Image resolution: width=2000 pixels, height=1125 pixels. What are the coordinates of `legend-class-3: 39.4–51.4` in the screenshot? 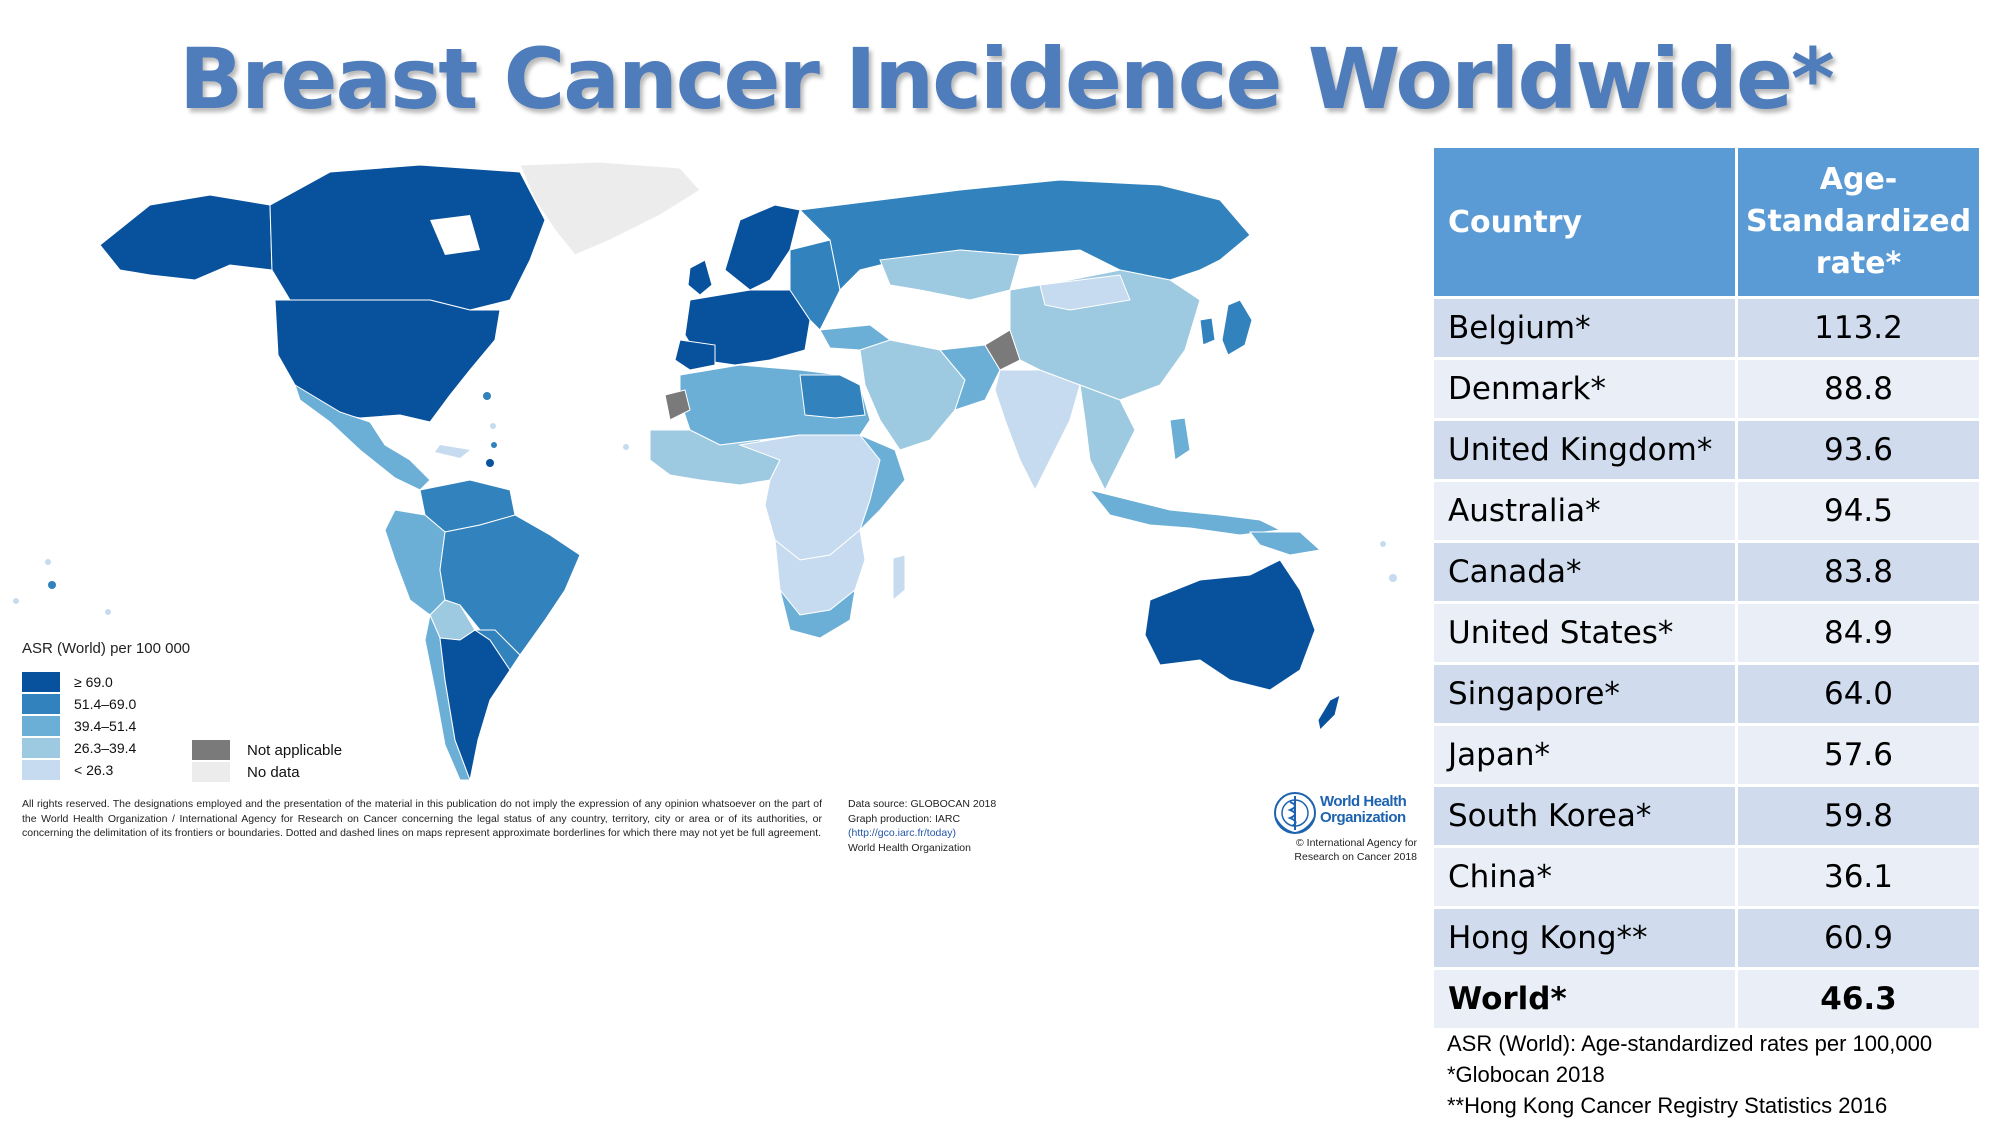 It's located at (79, 726).